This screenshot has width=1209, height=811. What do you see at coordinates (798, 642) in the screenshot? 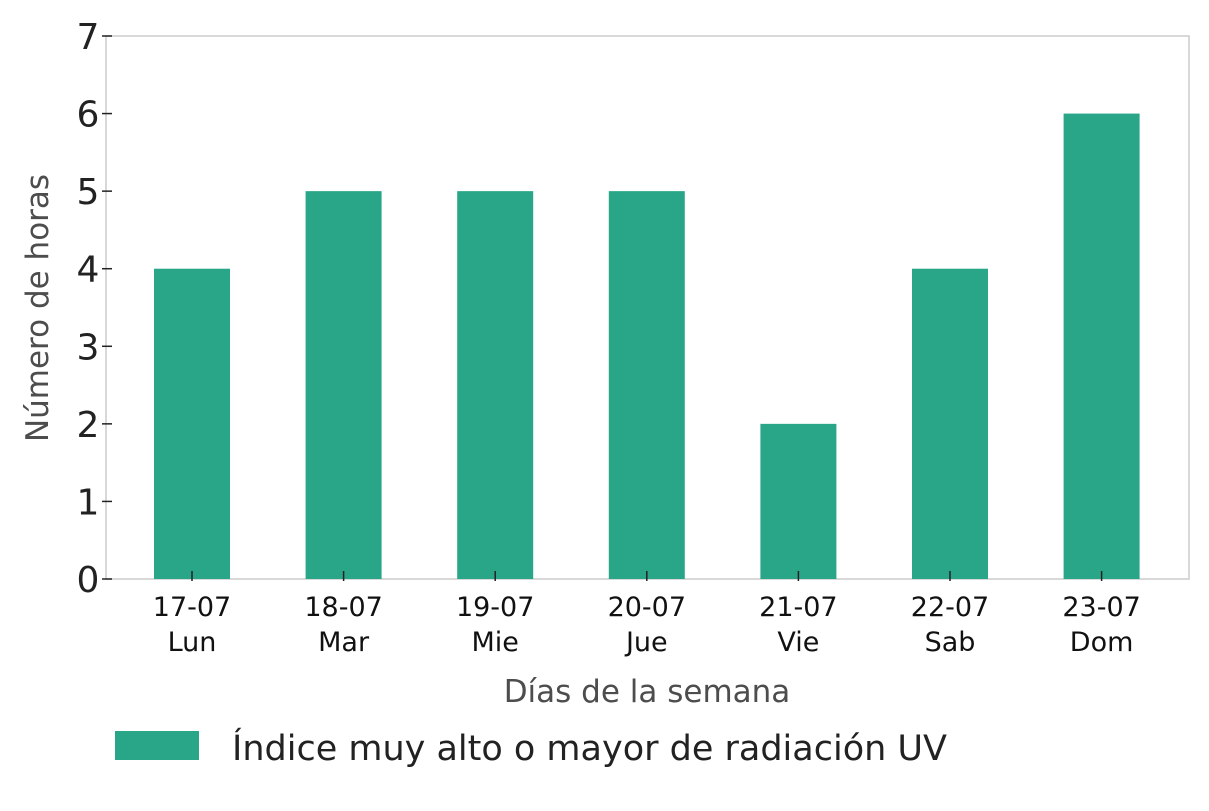
I see `x-tick-label-day: Vie` at bounding box center [798, 642].